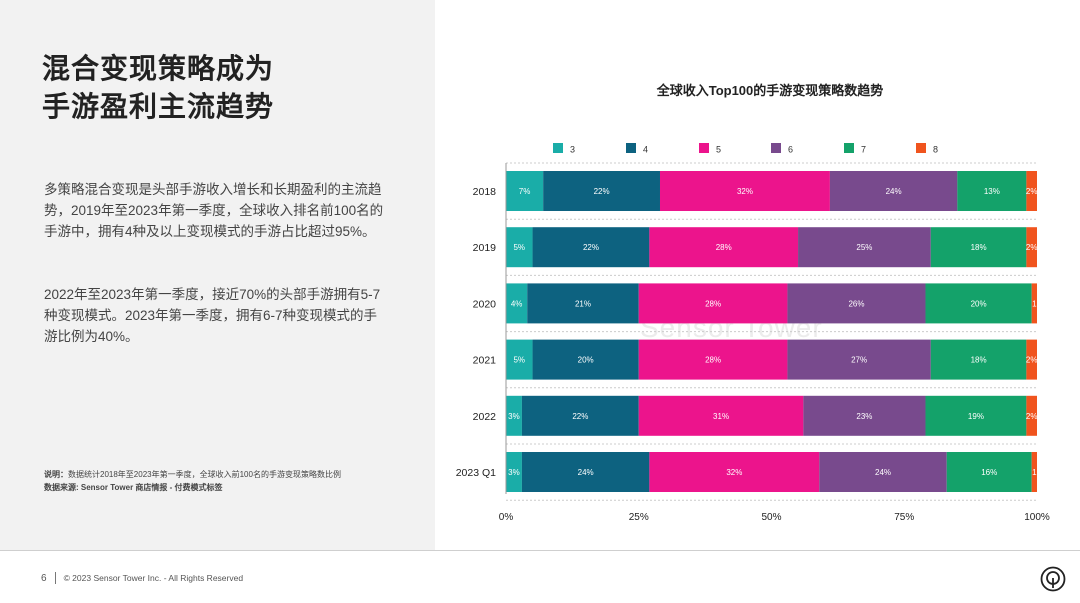  I want to click on legend-label-3: 3, so click(572, 150).